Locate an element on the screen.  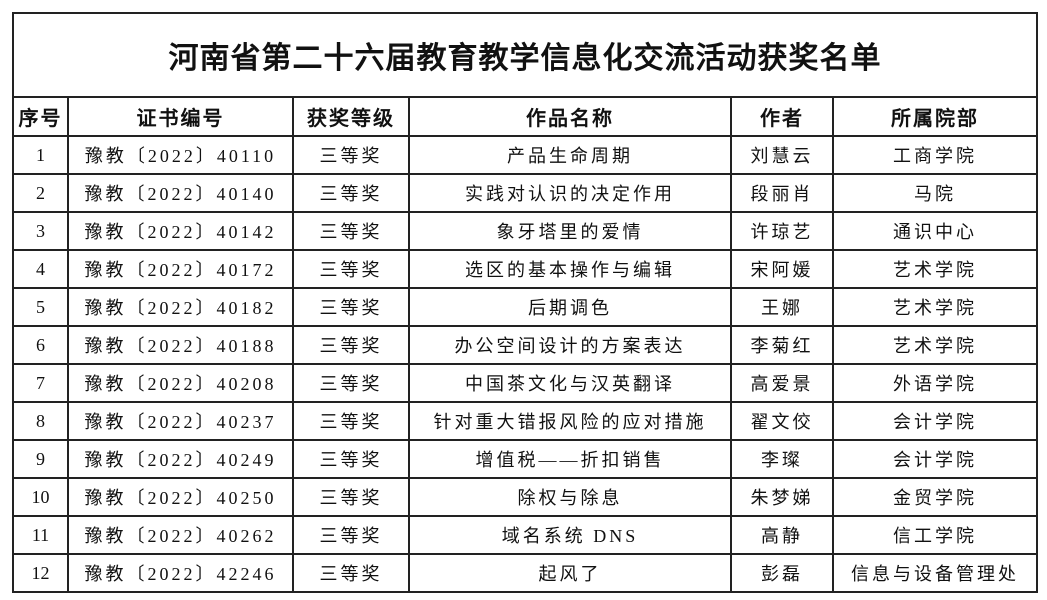
table-row: 10 豫教〔2022〕40250 三等奖 除权与除息 朱梦娣 金贸学院 is located at coordinates (525, 497).